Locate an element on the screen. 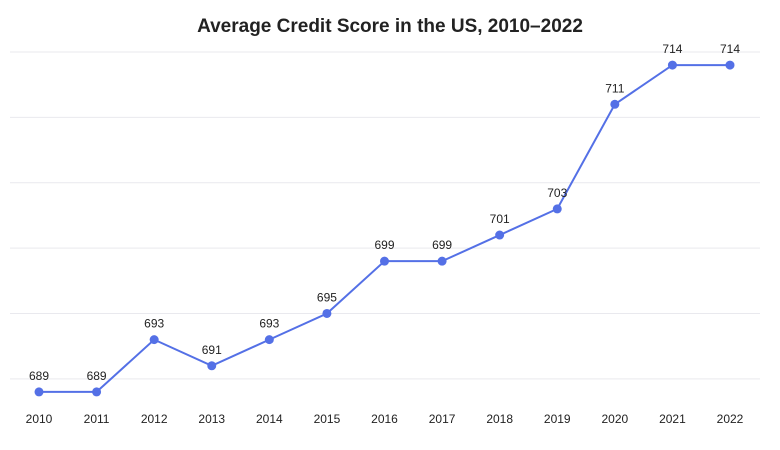 The height and width of the screenshot is (450, 780). data-label: 701 is located at coordinates (500, 219).